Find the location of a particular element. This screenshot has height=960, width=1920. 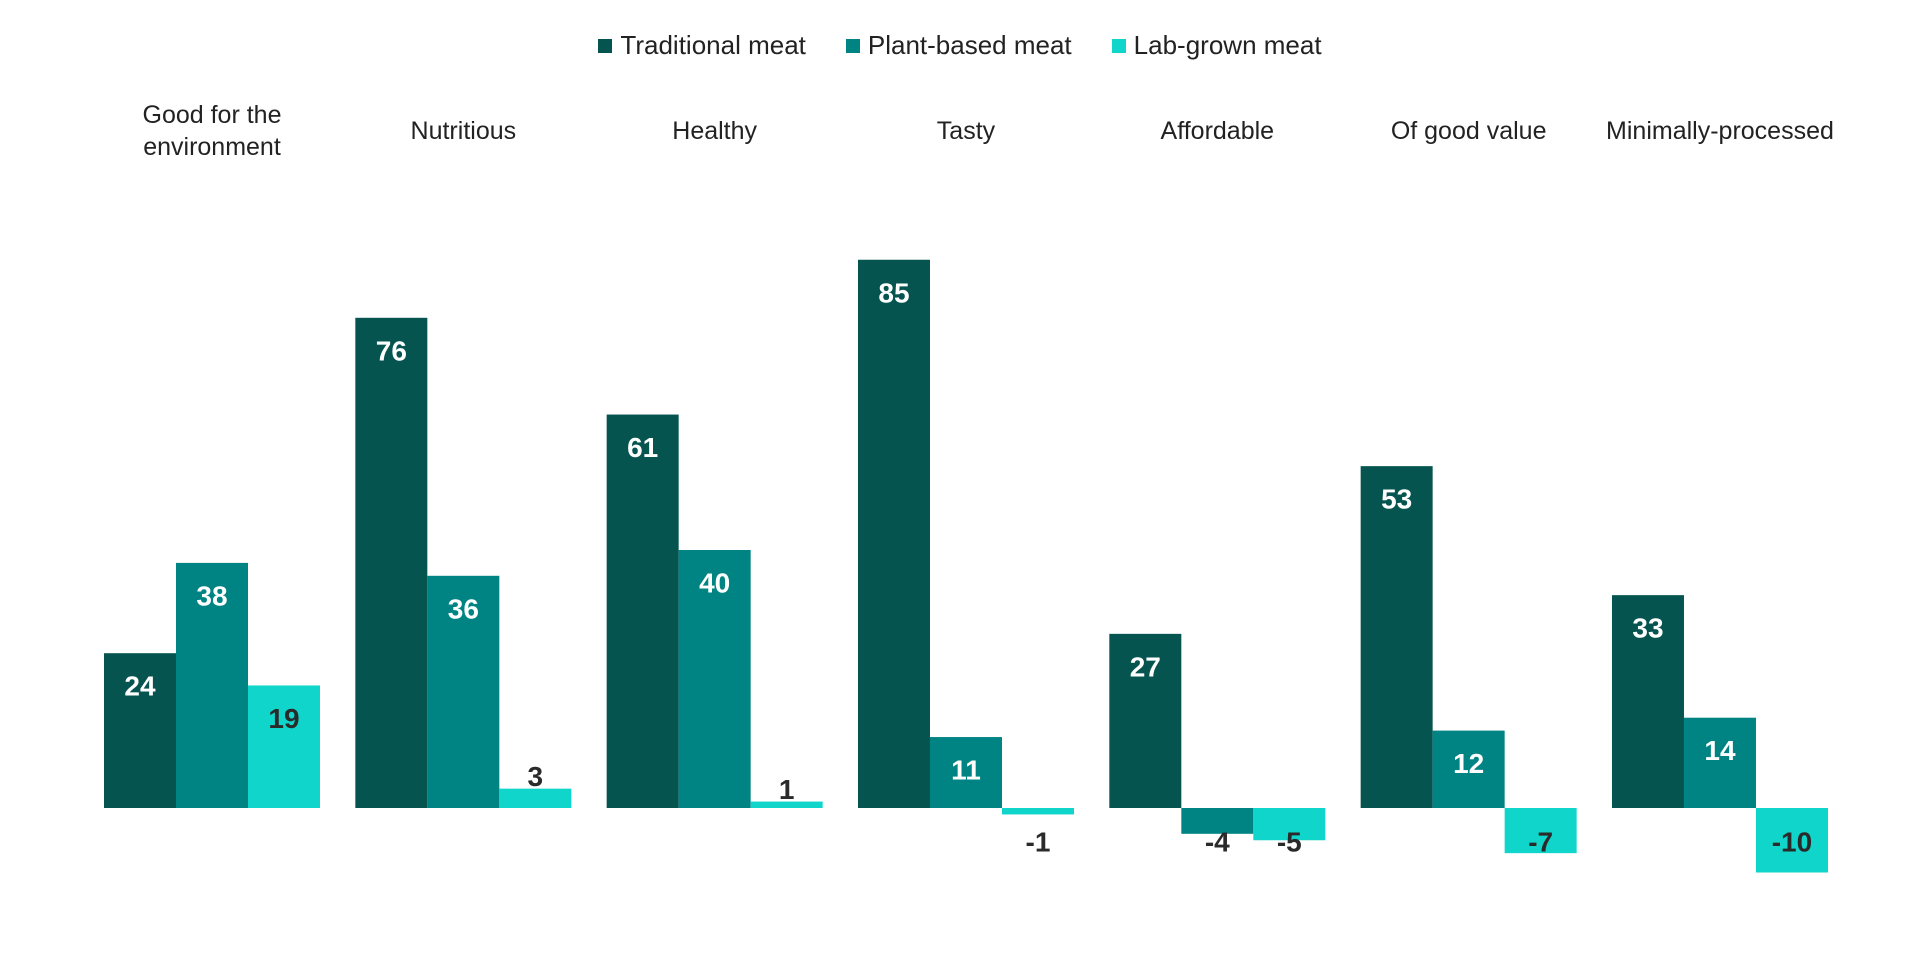

data-label: 53 is located at coordinates (1396, 499).